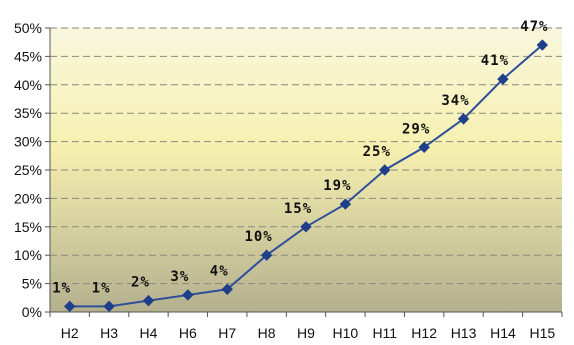  Describe the element at coordinates (384, 333) in the screenshot. I see `x-tick-label: H11` at that location.